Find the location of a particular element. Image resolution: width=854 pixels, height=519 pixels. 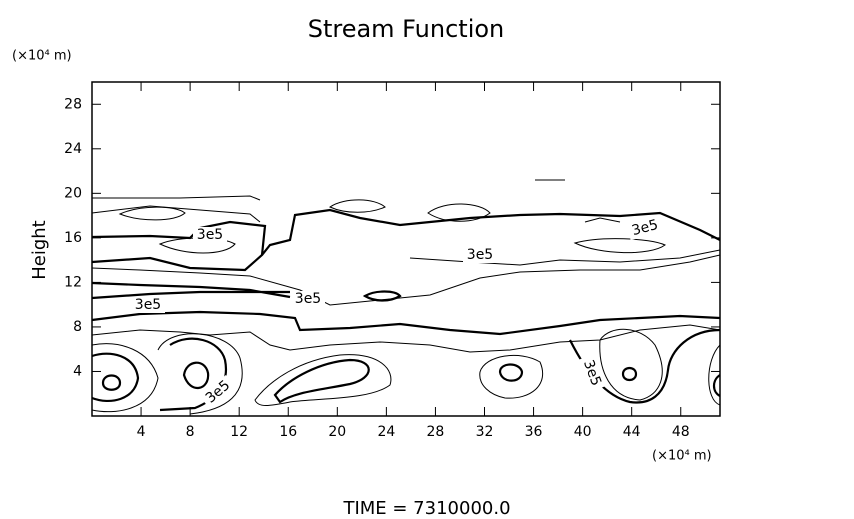

y-tick-label: 4 is located at coordinates (77, 371).